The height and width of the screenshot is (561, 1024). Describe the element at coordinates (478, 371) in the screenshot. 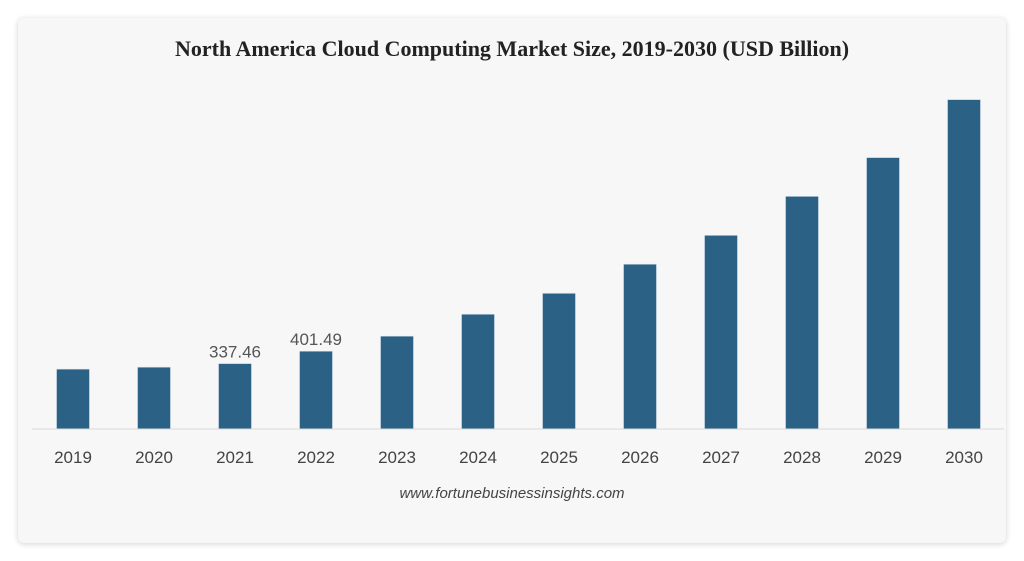

I see `bar-2024` at that location.